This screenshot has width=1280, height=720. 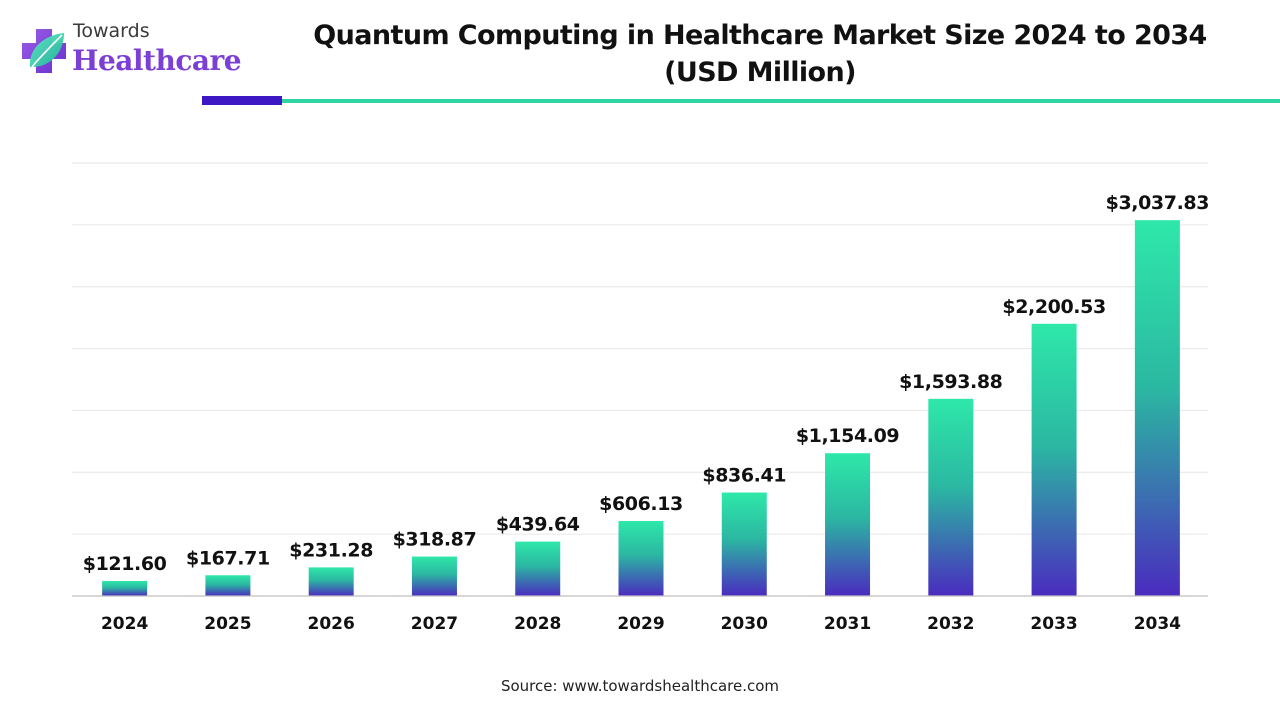 I want to click on x-tick-label-2027: 2027, so click(x=434, y=624).